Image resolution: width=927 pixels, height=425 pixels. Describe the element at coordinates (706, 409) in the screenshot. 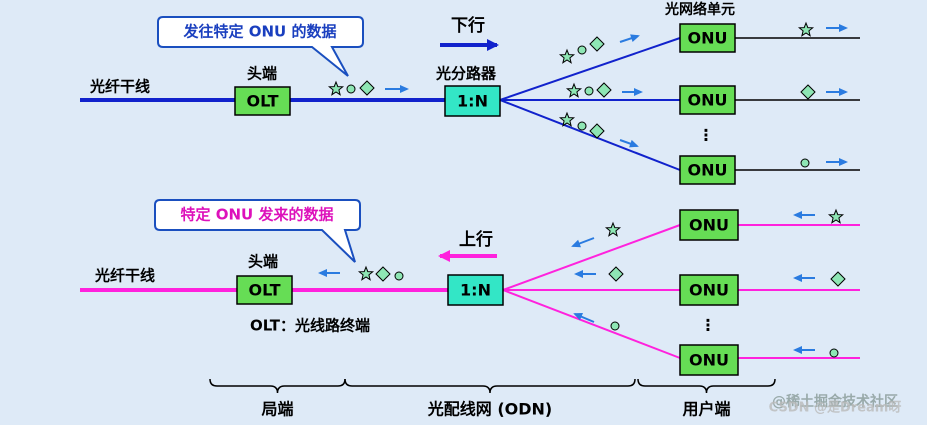

I see `section-label: 用户端` at that location.